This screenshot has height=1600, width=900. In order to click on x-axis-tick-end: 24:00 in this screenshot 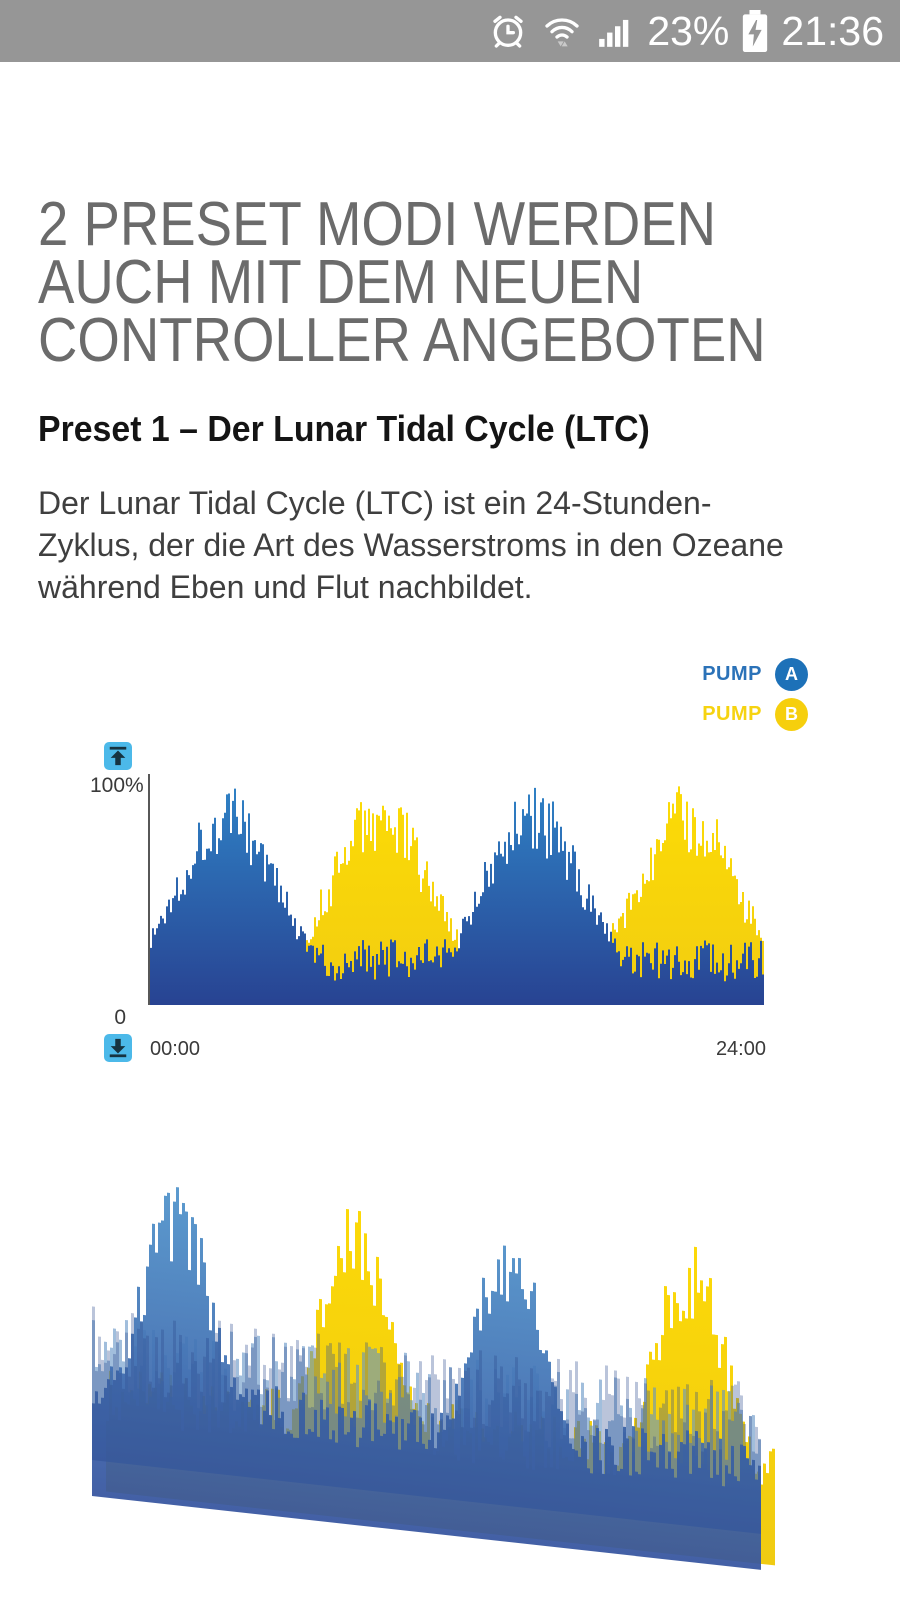, I will do `click(740, 1049)`.